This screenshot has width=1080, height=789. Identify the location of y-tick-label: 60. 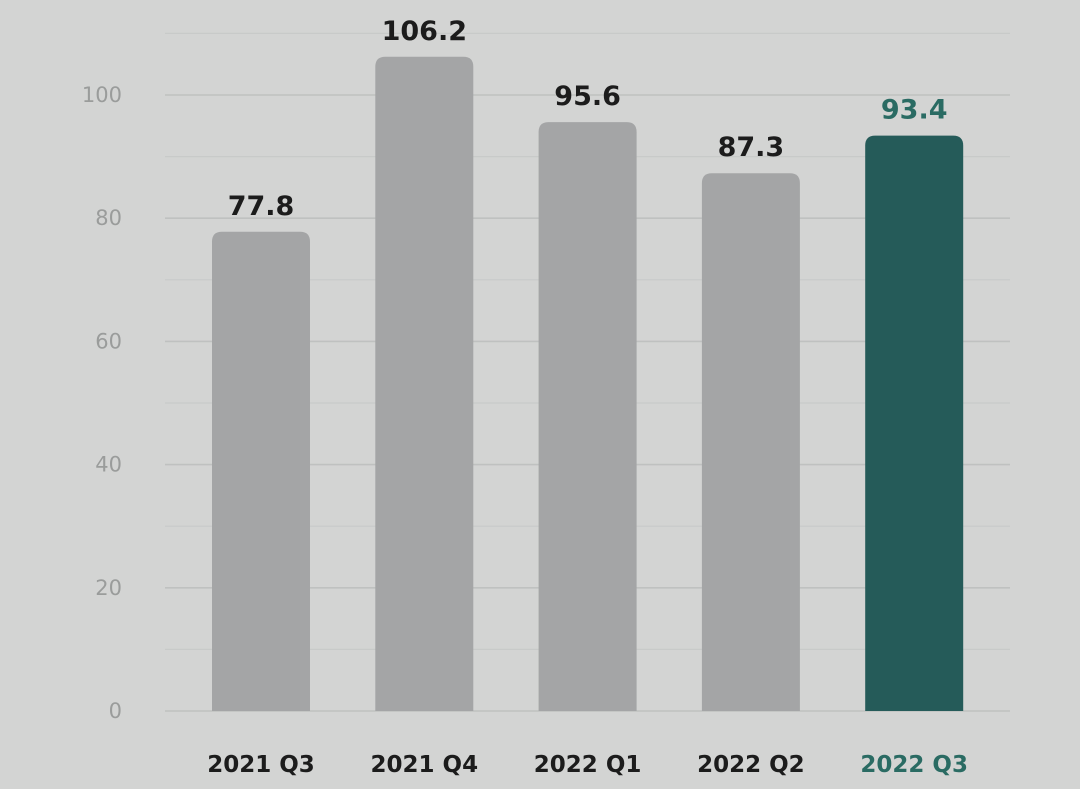
(108, 341).